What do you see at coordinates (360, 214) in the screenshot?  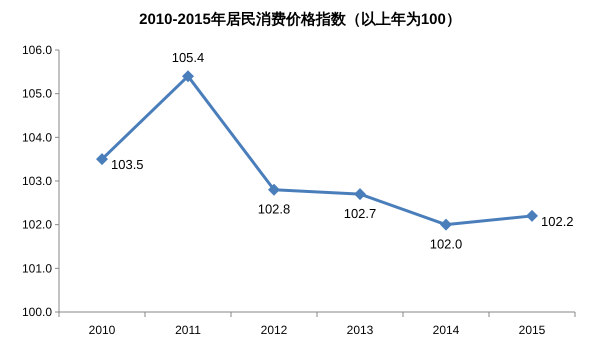 I see `data-label: 102.7` at bounding box center [360, 214].